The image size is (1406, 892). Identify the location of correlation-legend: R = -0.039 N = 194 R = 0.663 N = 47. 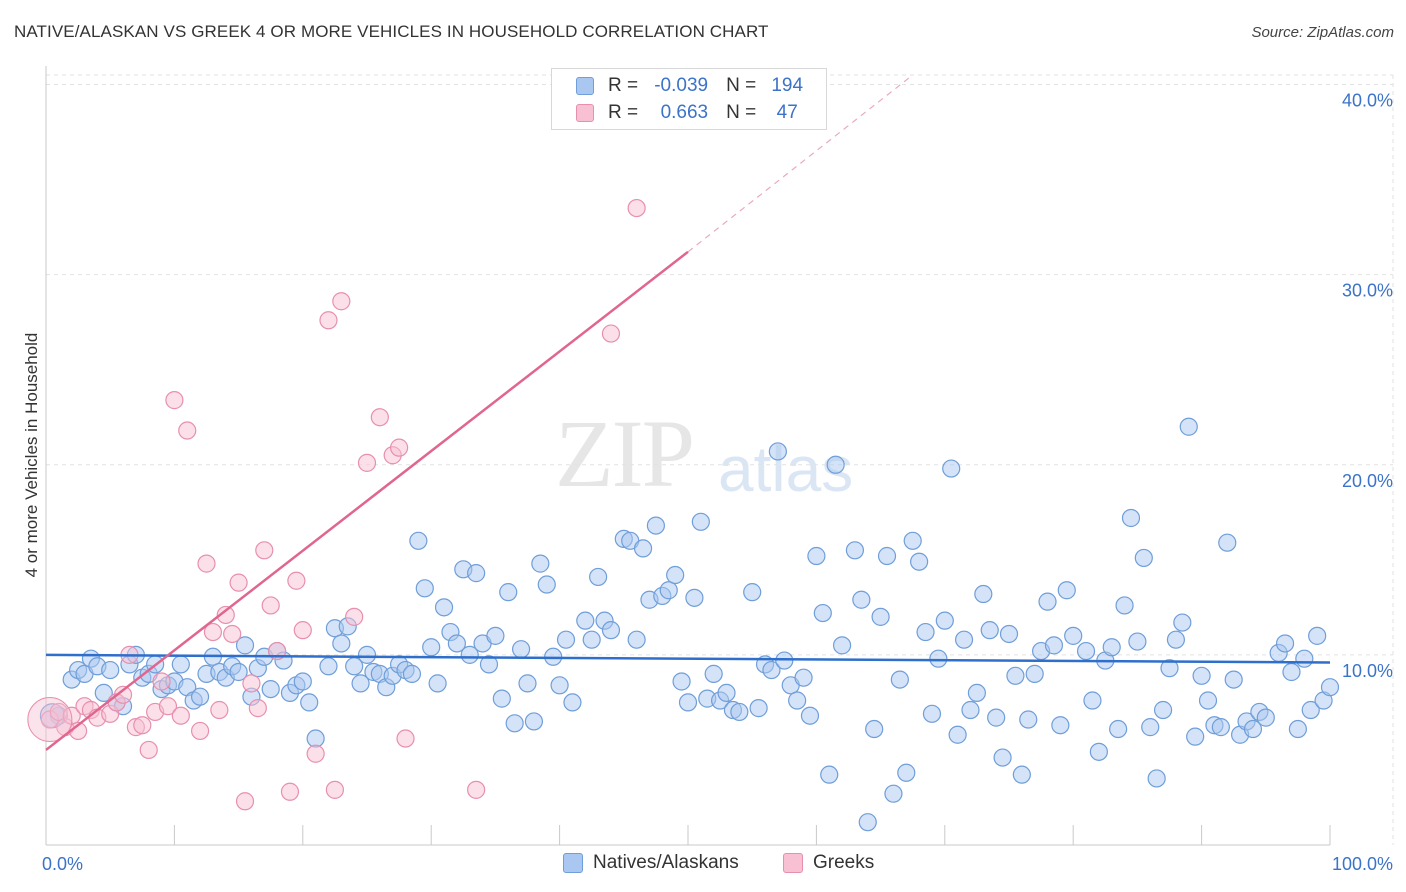
(689, 99).